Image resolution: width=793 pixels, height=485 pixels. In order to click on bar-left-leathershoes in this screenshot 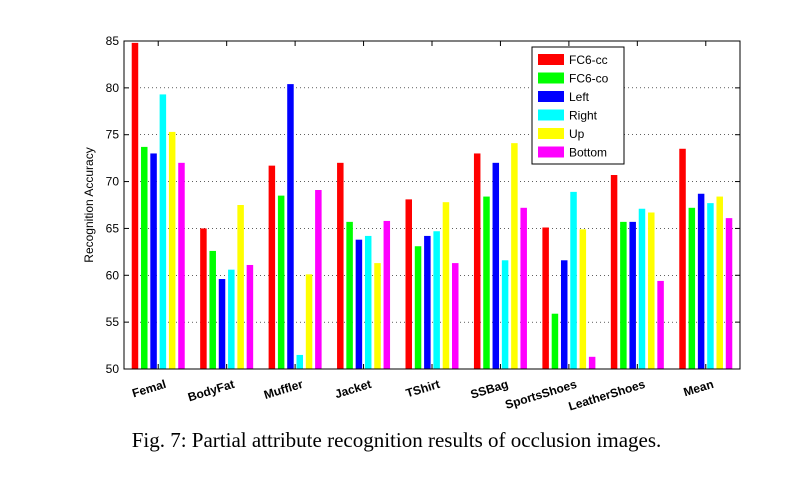, I will do `click(632, 295)`.